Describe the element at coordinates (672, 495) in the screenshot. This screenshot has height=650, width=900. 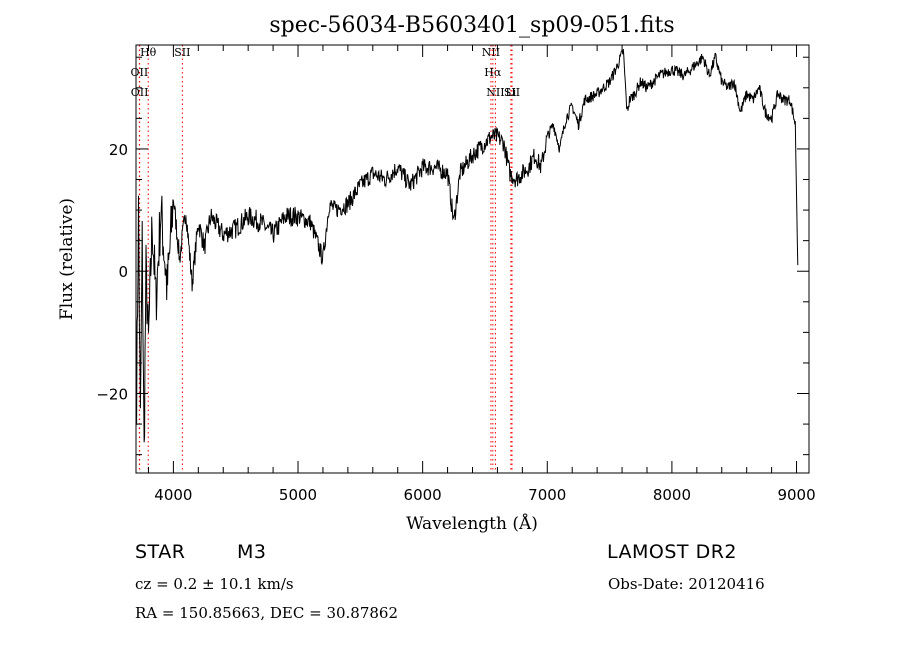
I see `x-tick-label: 8000` at that location.